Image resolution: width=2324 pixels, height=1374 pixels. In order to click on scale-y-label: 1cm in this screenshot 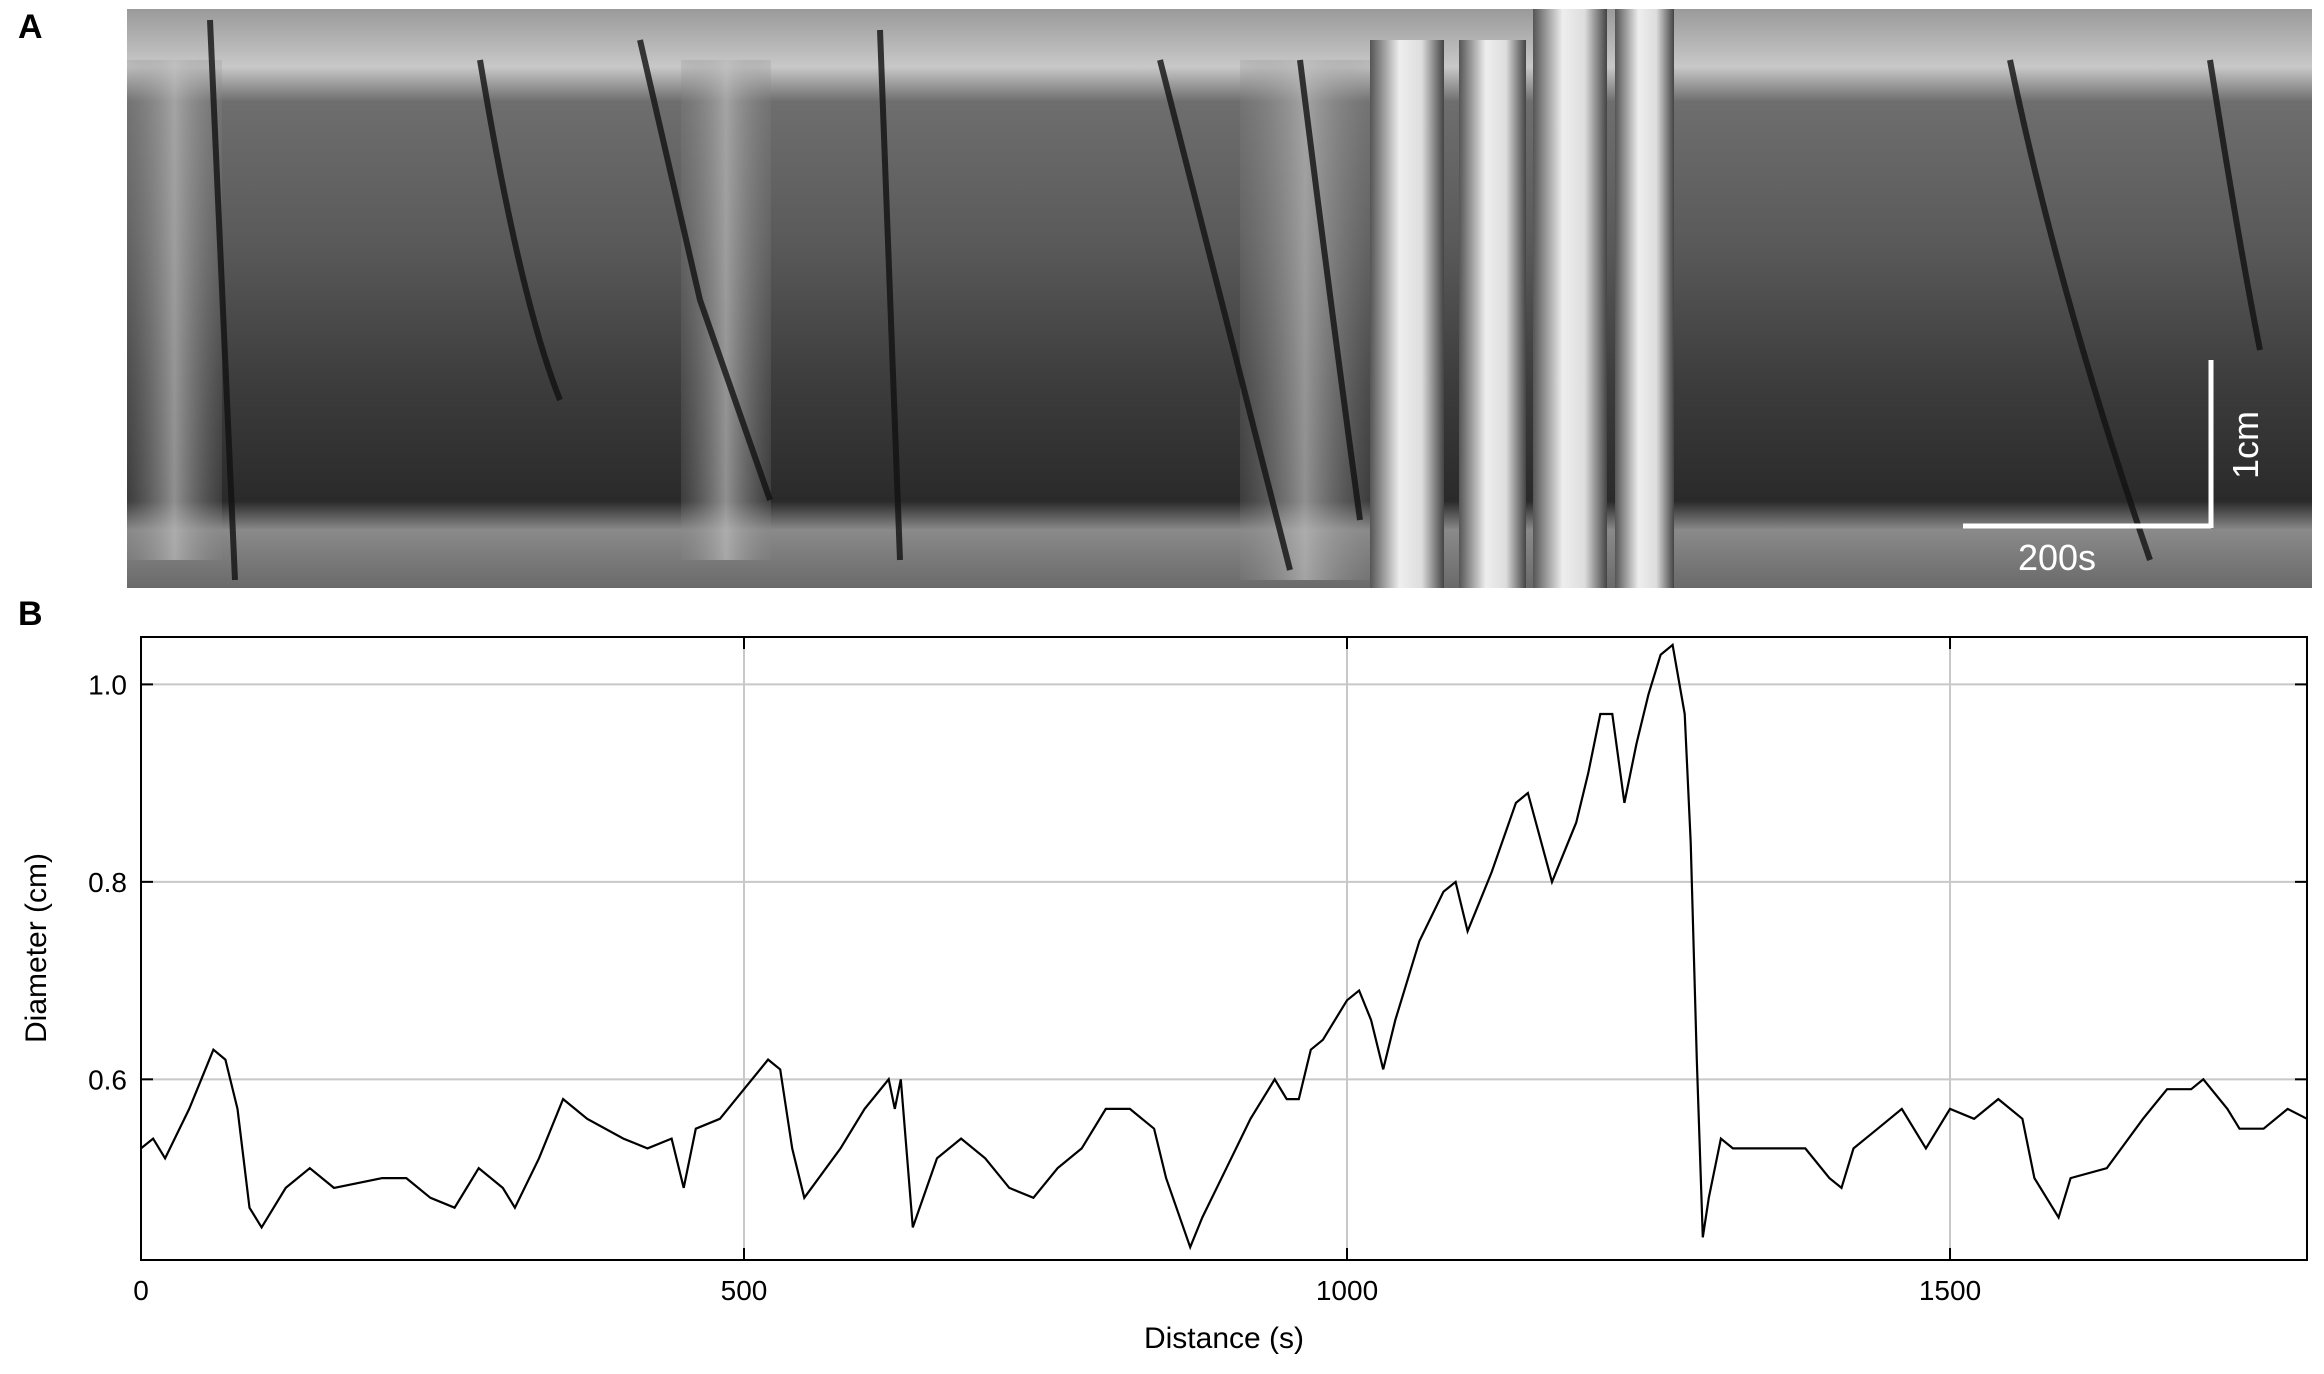, I will do `click(2245, 445)`.